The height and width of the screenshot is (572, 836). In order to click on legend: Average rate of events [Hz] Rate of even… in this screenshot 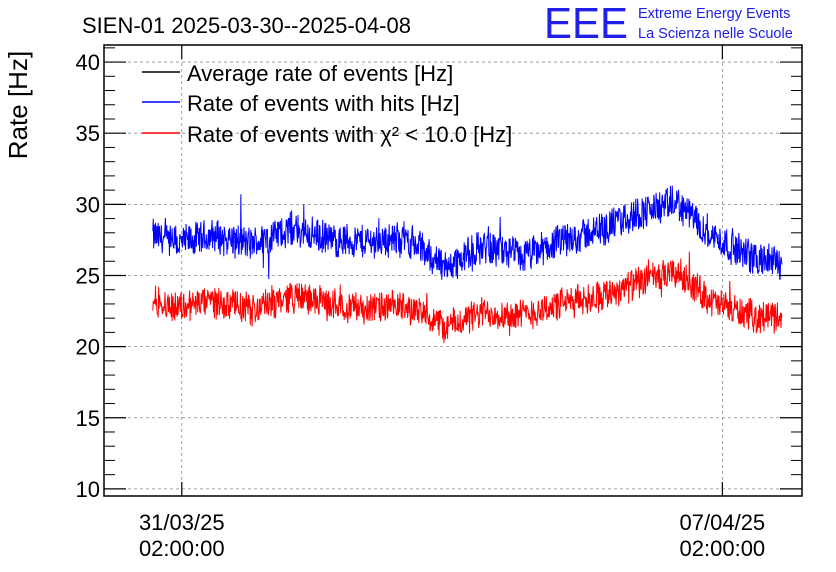, I will do `click(327, 104)`.